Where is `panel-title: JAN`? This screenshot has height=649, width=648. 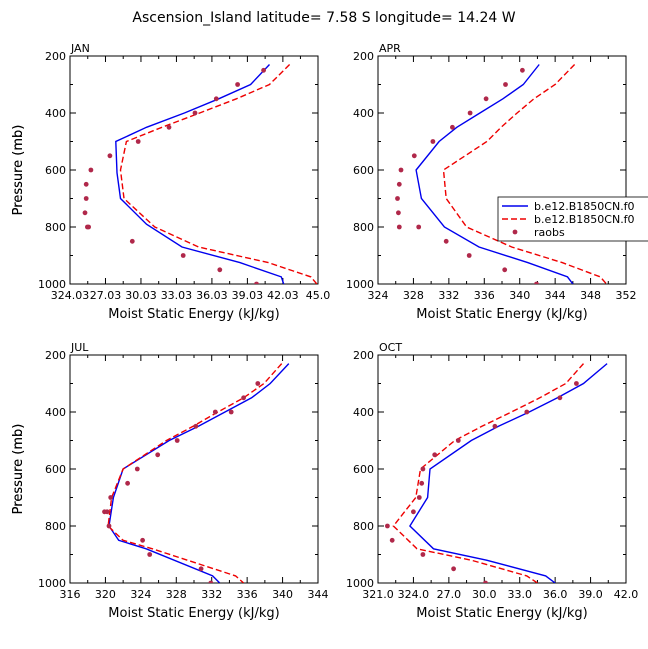 panel-title: JAN is located at coordinates (80, 48).